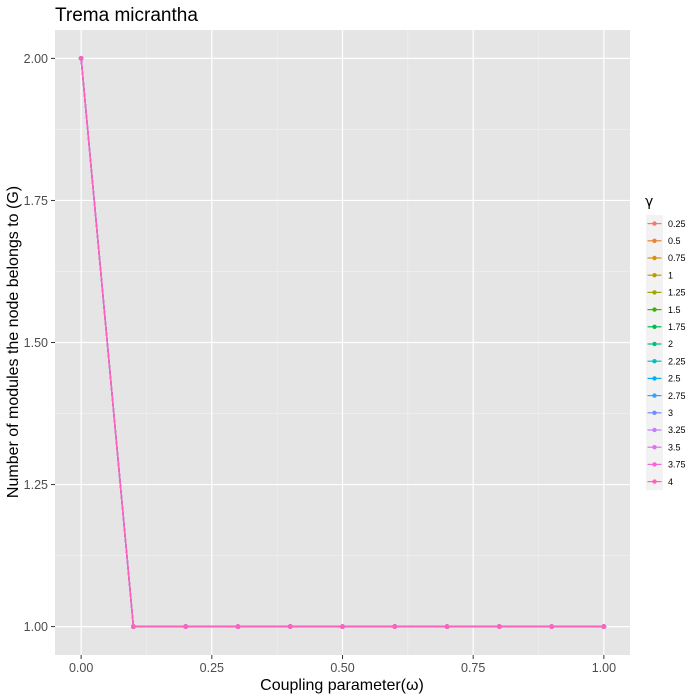 The width and height of the screenshot is (700, 700). I want to click on legend-label: 0.25, so click(677, 224).